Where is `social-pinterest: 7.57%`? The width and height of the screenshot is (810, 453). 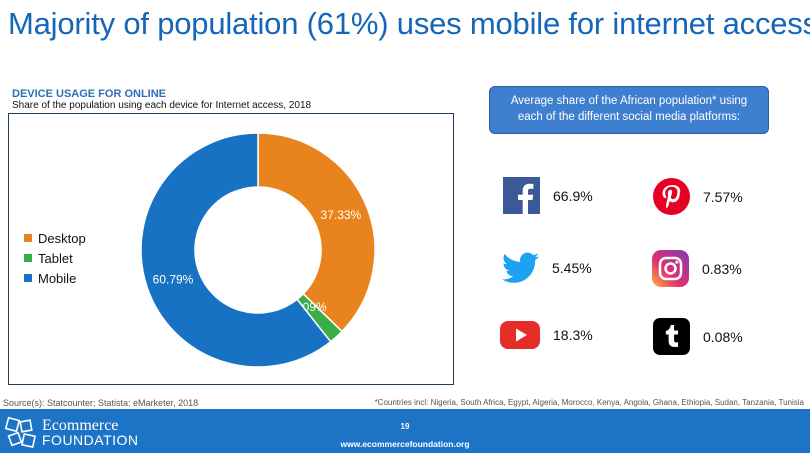
social-pinterest: 7.57% is located at coordinates (698, 196).